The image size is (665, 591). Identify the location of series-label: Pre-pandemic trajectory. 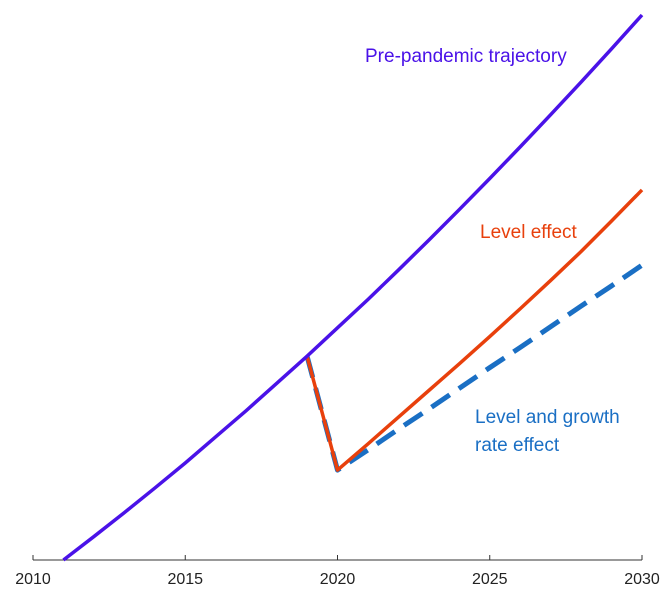
(466, 56).